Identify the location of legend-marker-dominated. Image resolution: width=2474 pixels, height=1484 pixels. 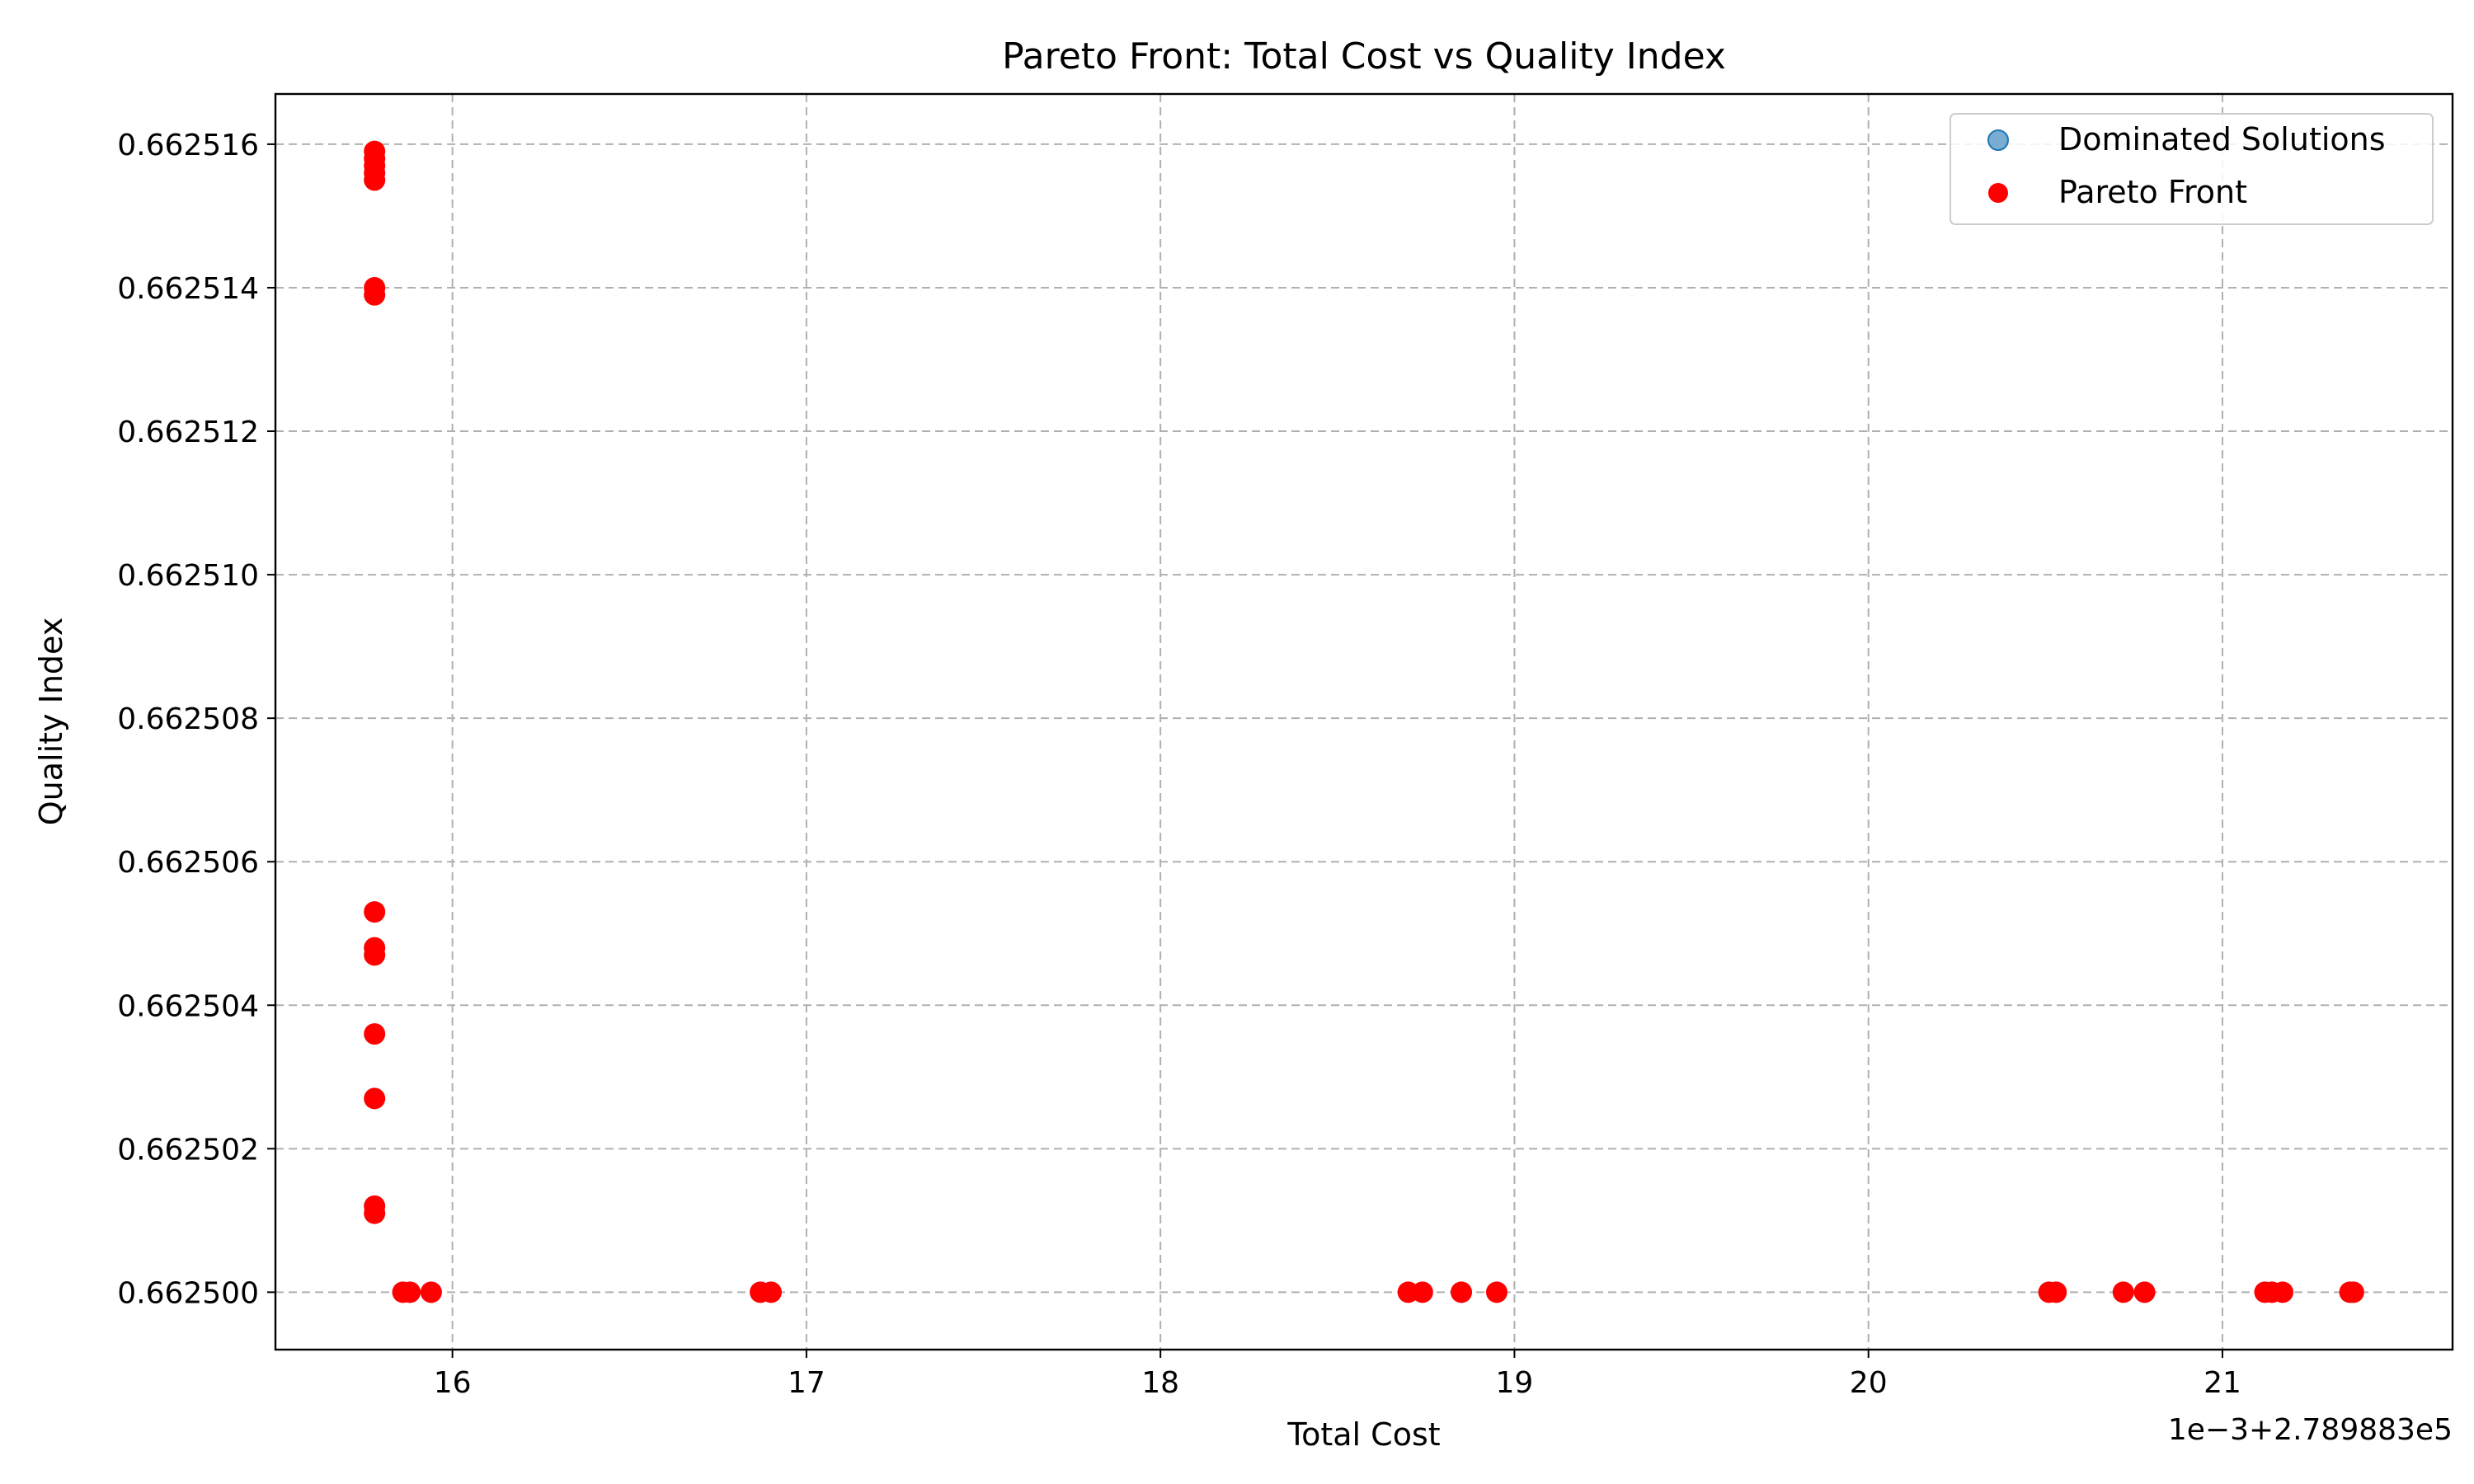
(1998, 140).